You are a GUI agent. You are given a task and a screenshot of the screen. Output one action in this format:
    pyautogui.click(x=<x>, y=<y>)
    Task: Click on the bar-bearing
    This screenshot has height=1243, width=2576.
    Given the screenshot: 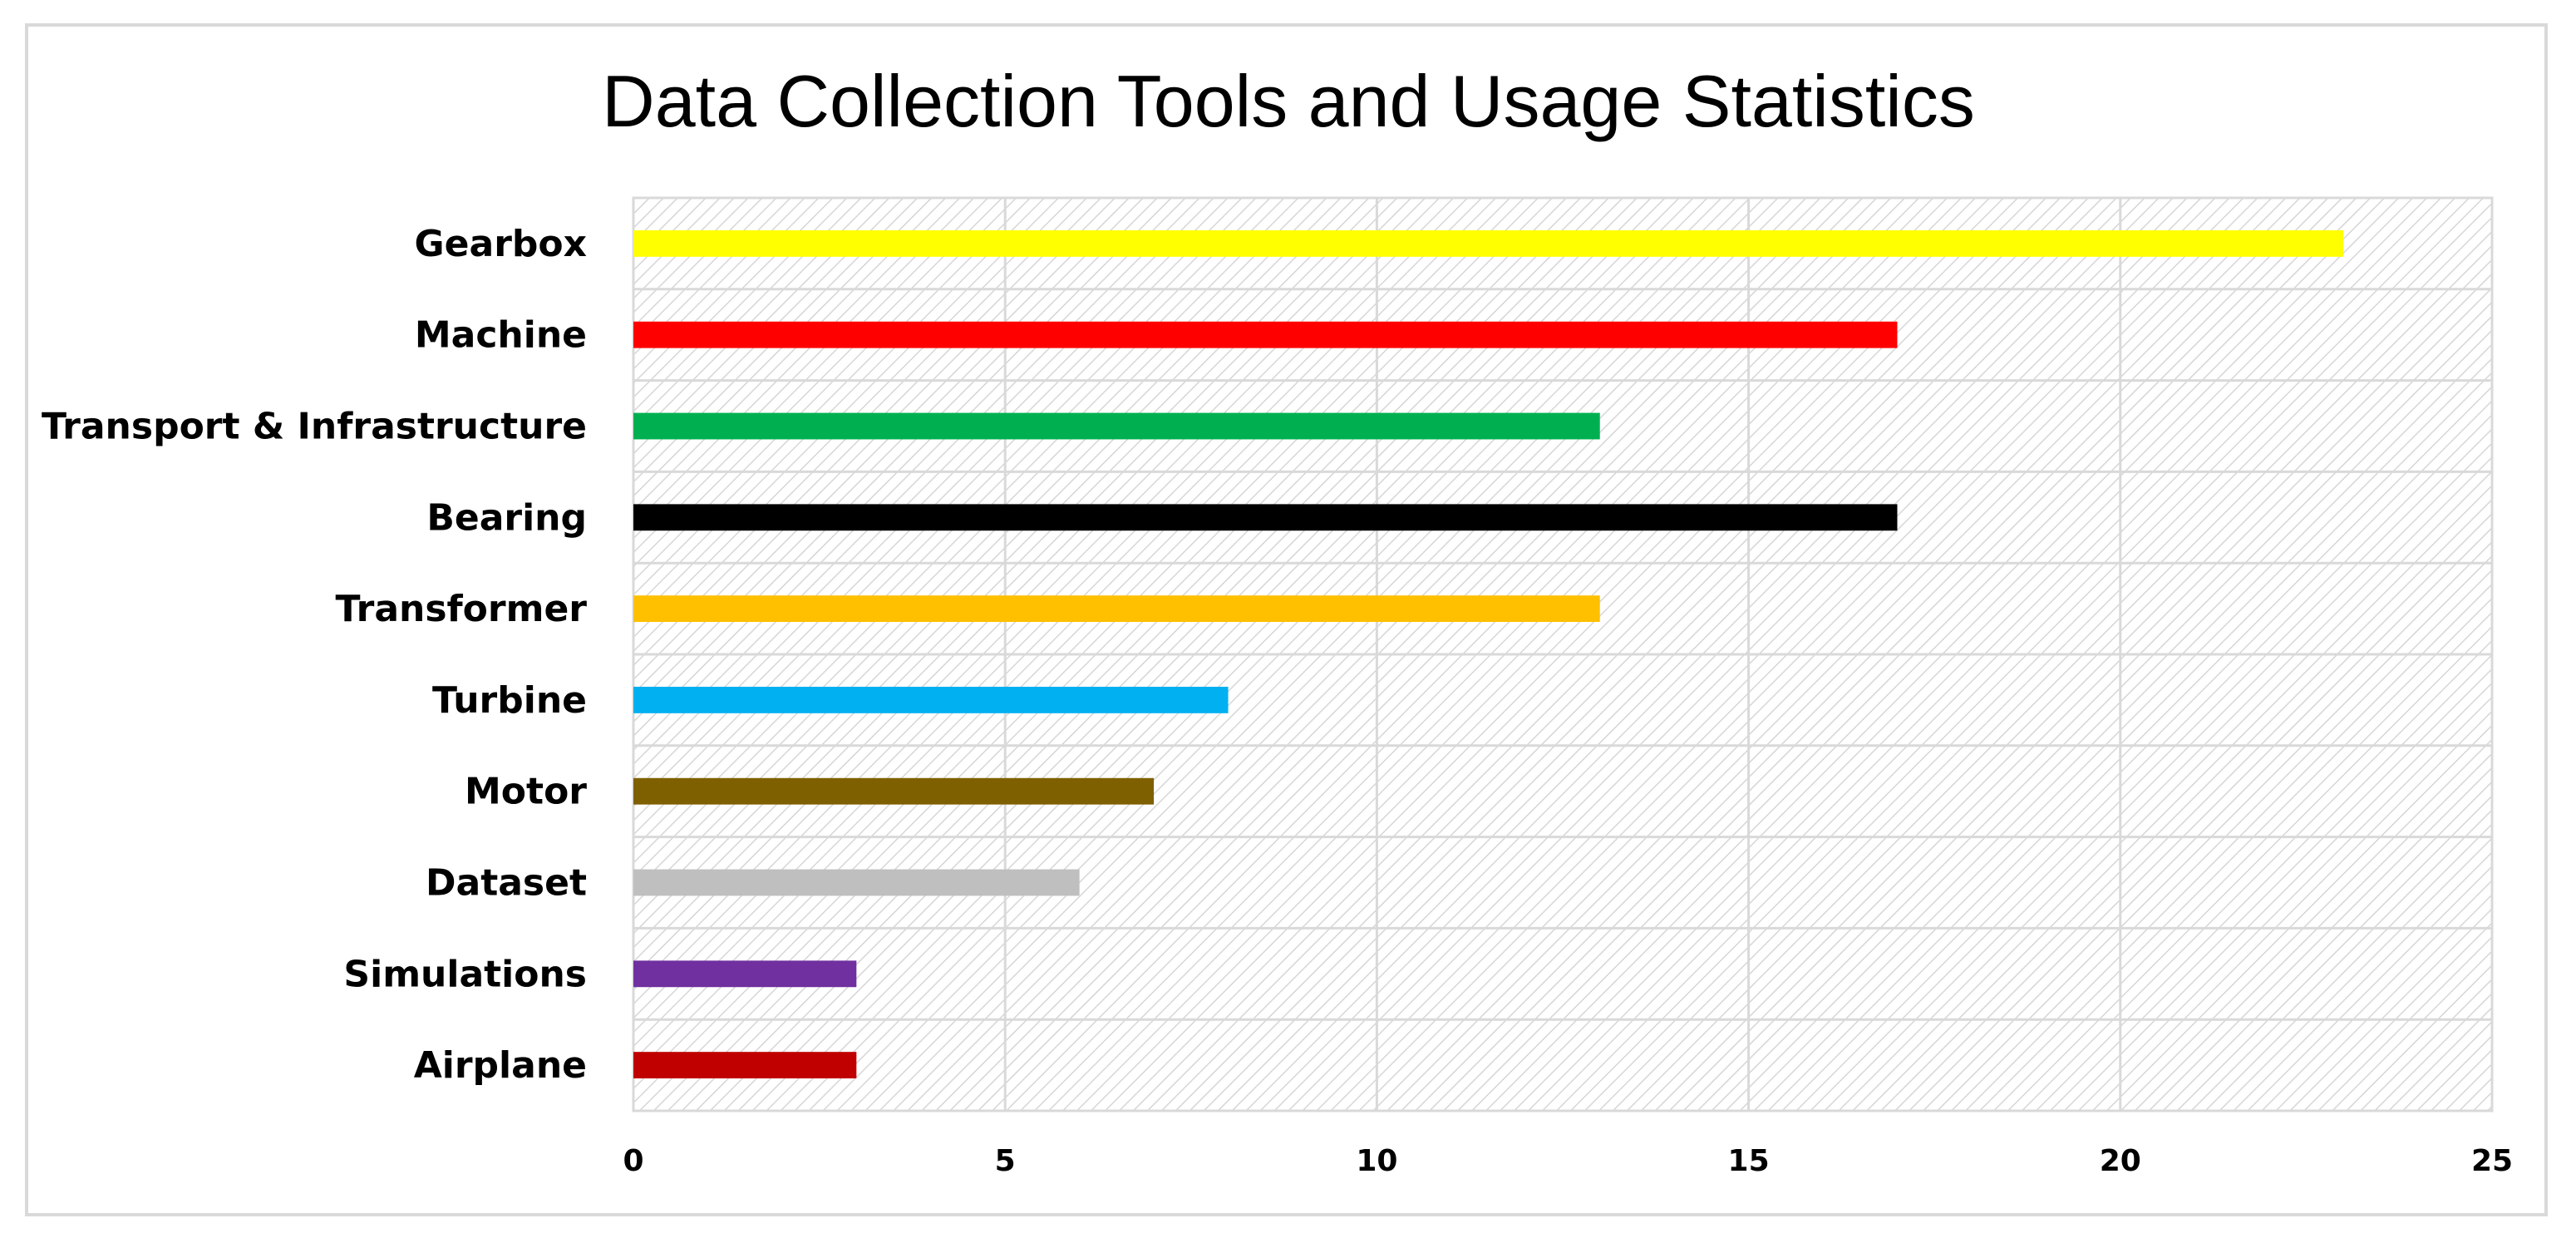 What is the action you would take?
    pyautogui.click(x=1265, y=517)
    